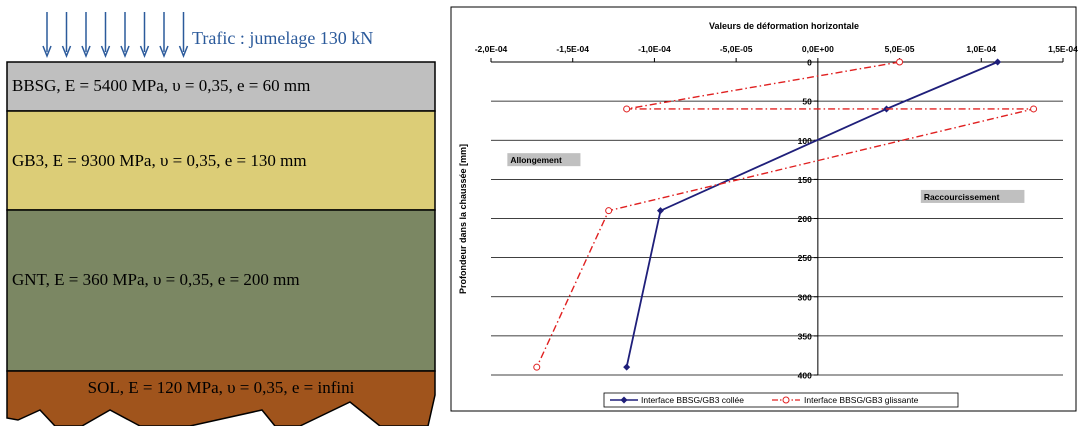 The image size is (1081, 426). What do you see at coordinates (861, 400) in the screenshot?
I see `legend-label-glissante: Interface BBSG/GB3 glissante` at bounding box center [861, 400].